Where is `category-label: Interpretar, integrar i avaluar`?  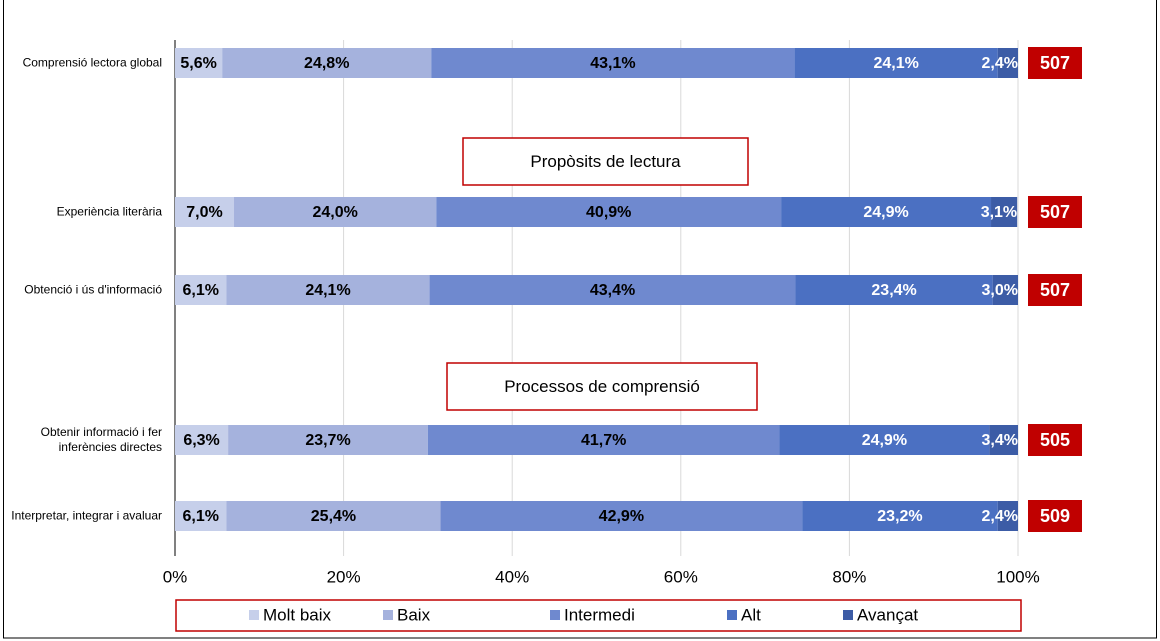
category-label: Interpretar, integrar i avaluar is located at coordinates (86, 515).